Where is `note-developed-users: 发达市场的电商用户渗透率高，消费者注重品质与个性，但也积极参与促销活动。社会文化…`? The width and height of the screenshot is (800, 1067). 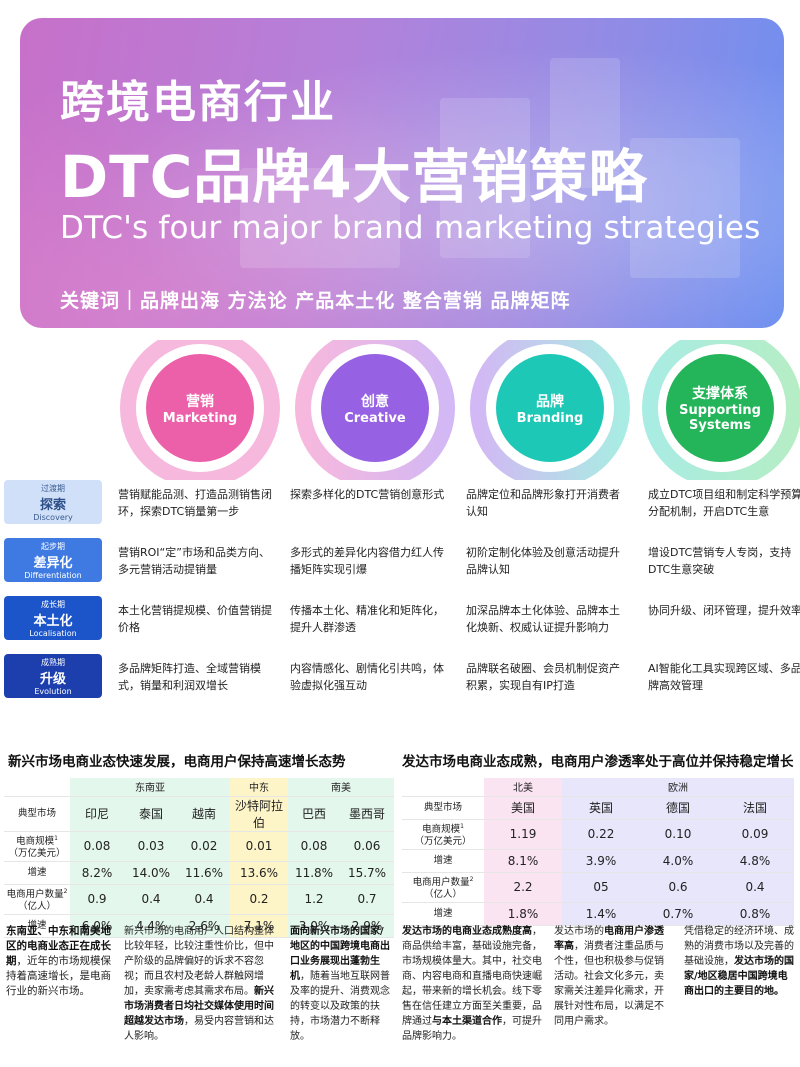
note-developed-users: 发达市场的电商用户渗透率高，消费者注重品质与个性，但也积极参与促销活动。社会文化… is located at coordinates (609, 976).